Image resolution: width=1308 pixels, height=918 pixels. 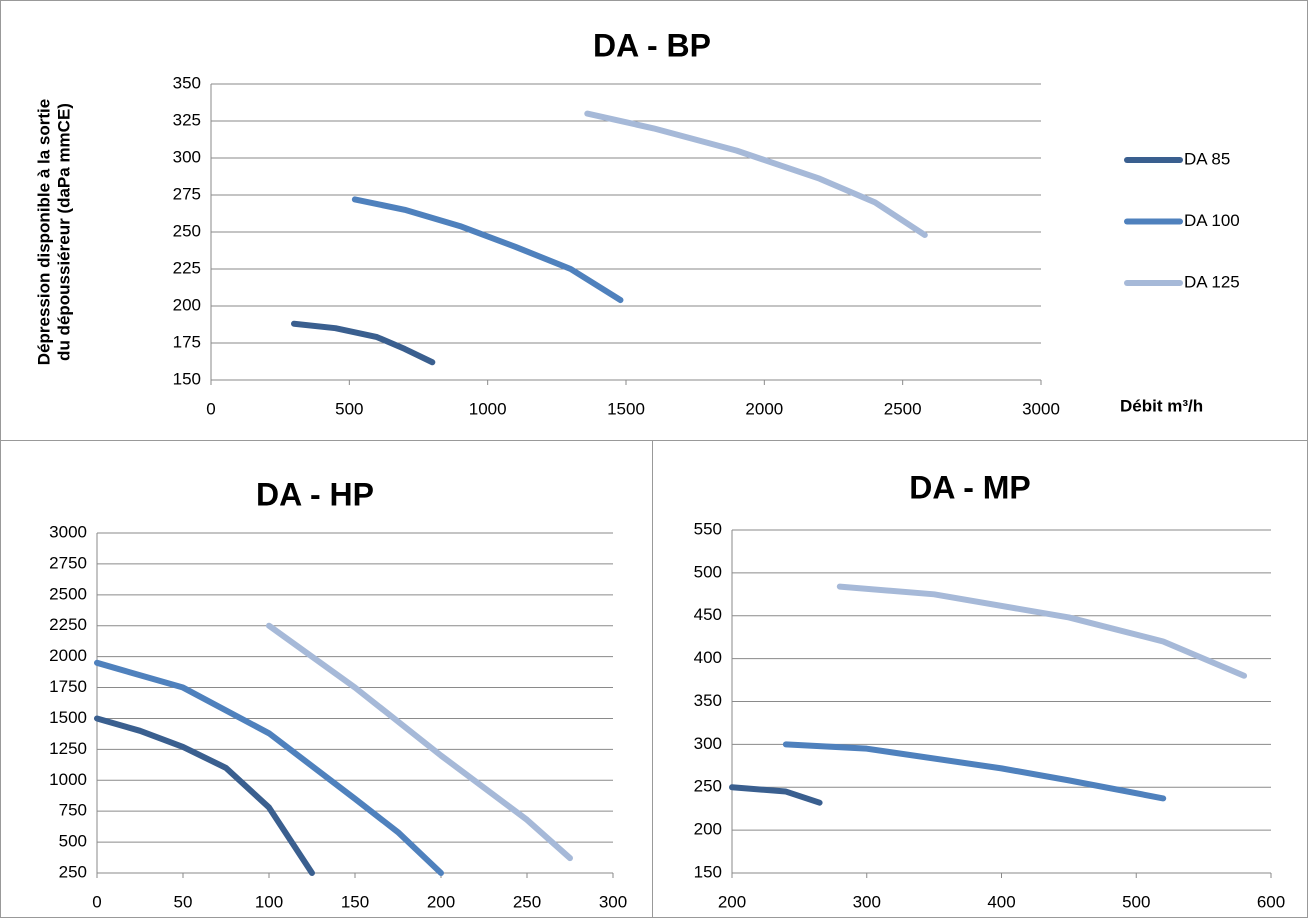 What do you see at coordinates (903, 408) in the screenshot?
I see `x-tick-label: 2500` at bounding box center [903, 408].